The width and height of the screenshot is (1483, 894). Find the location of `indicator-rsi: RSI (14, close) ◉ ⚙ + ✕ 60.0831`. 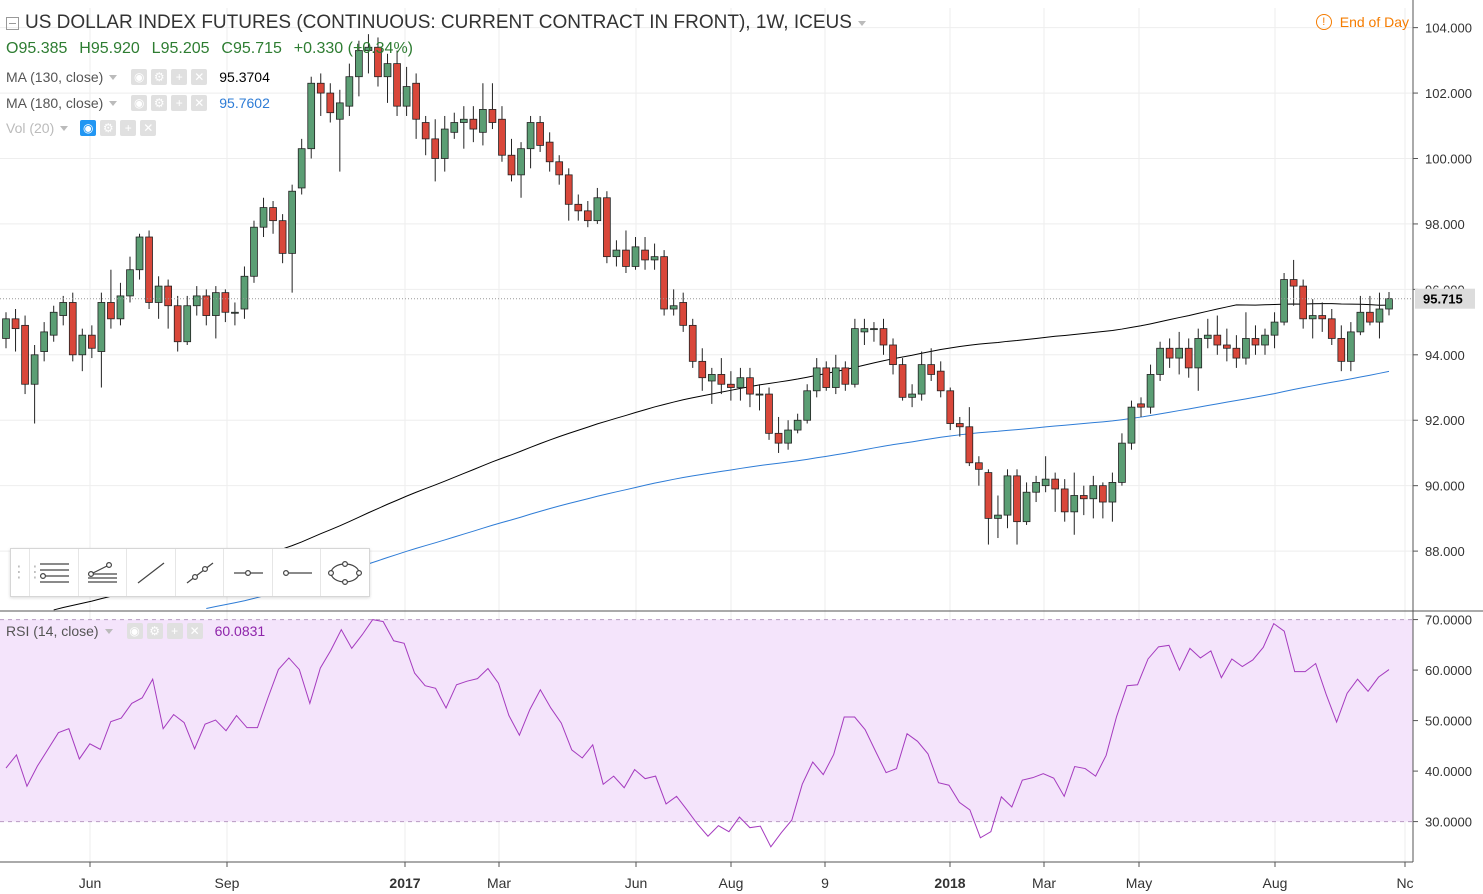

indicator-rsi: RSI (14, close) ◉ ⚙ + ✕ 60.0831 is located at coordinates (135, 631).